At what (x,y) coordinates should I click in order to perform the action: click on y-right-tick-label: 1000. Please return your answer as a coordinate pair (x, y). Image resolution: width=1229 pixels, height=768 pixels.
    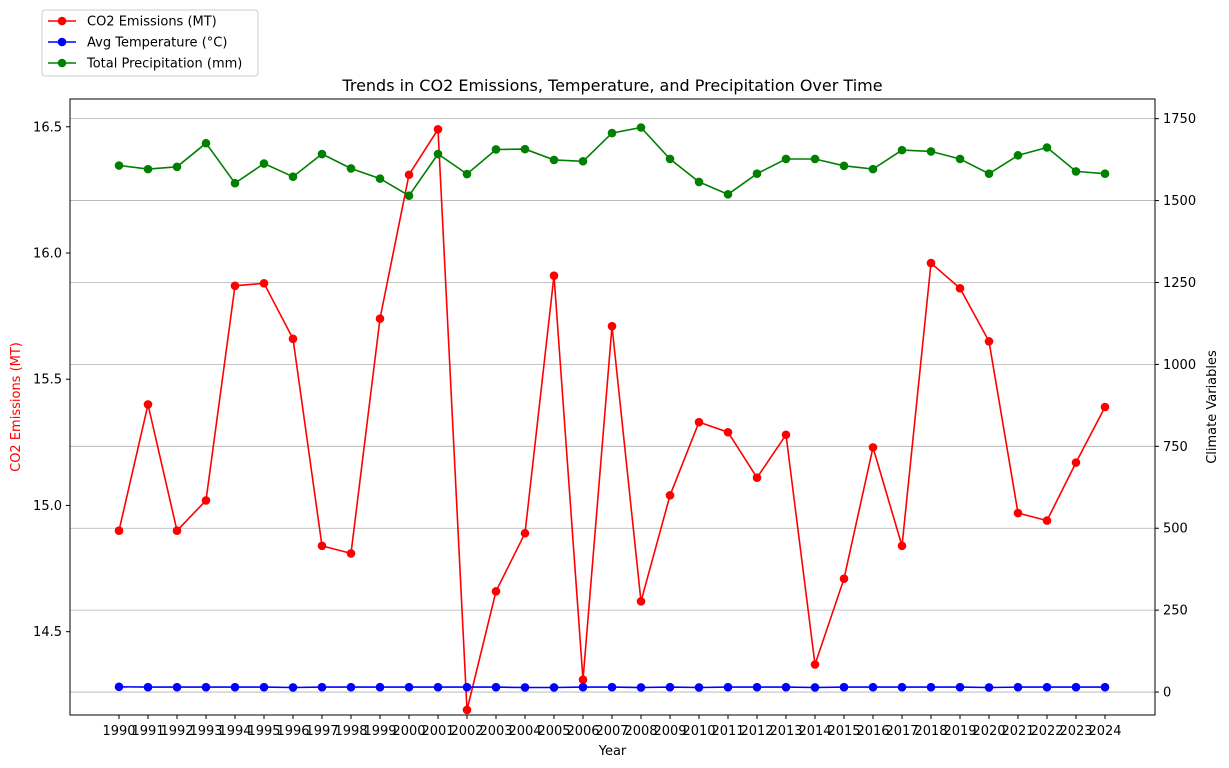
    Looking at the image, I should click on (1179, 365).